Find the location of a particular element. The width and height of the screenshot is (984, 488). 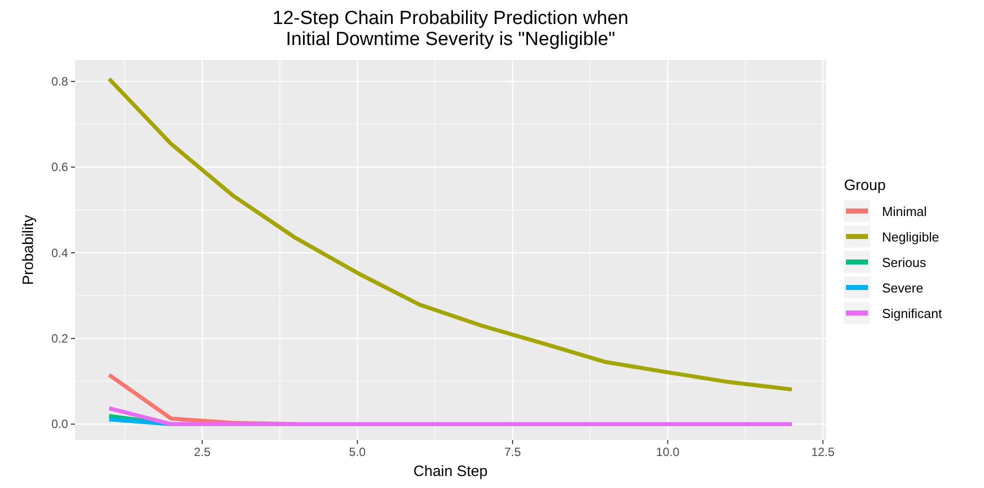

y-tick-label: 0.4 is located at coordinates (59, 253).